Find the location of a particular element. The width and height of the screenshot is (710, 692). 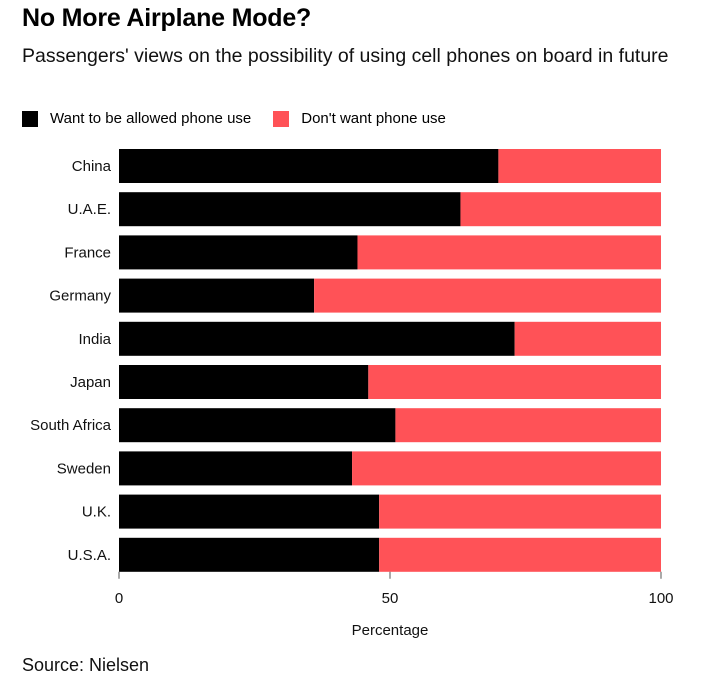

bar-sweden-dont-want is located at coordinates (506, 468).